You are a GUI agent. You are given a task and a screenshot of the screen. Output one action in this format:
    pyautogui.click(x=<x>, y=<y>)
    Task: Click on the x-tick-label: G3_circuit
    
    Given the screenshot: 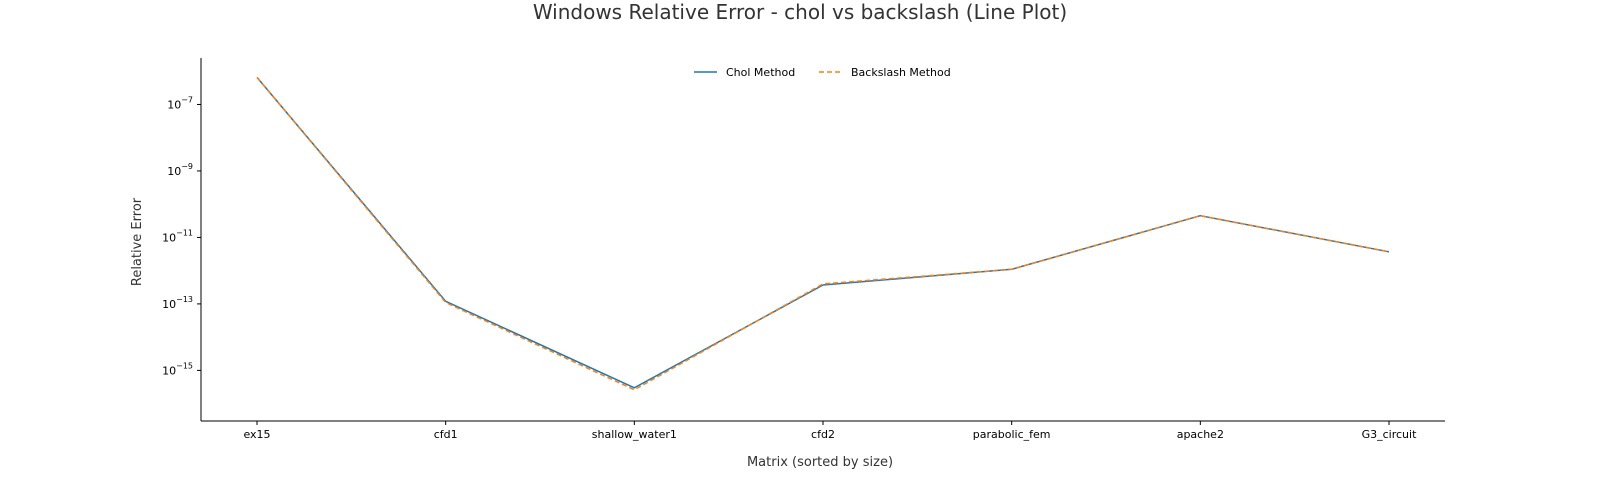 What is the action you would take?
    pyautogui.click(x=1389, y=434)
    